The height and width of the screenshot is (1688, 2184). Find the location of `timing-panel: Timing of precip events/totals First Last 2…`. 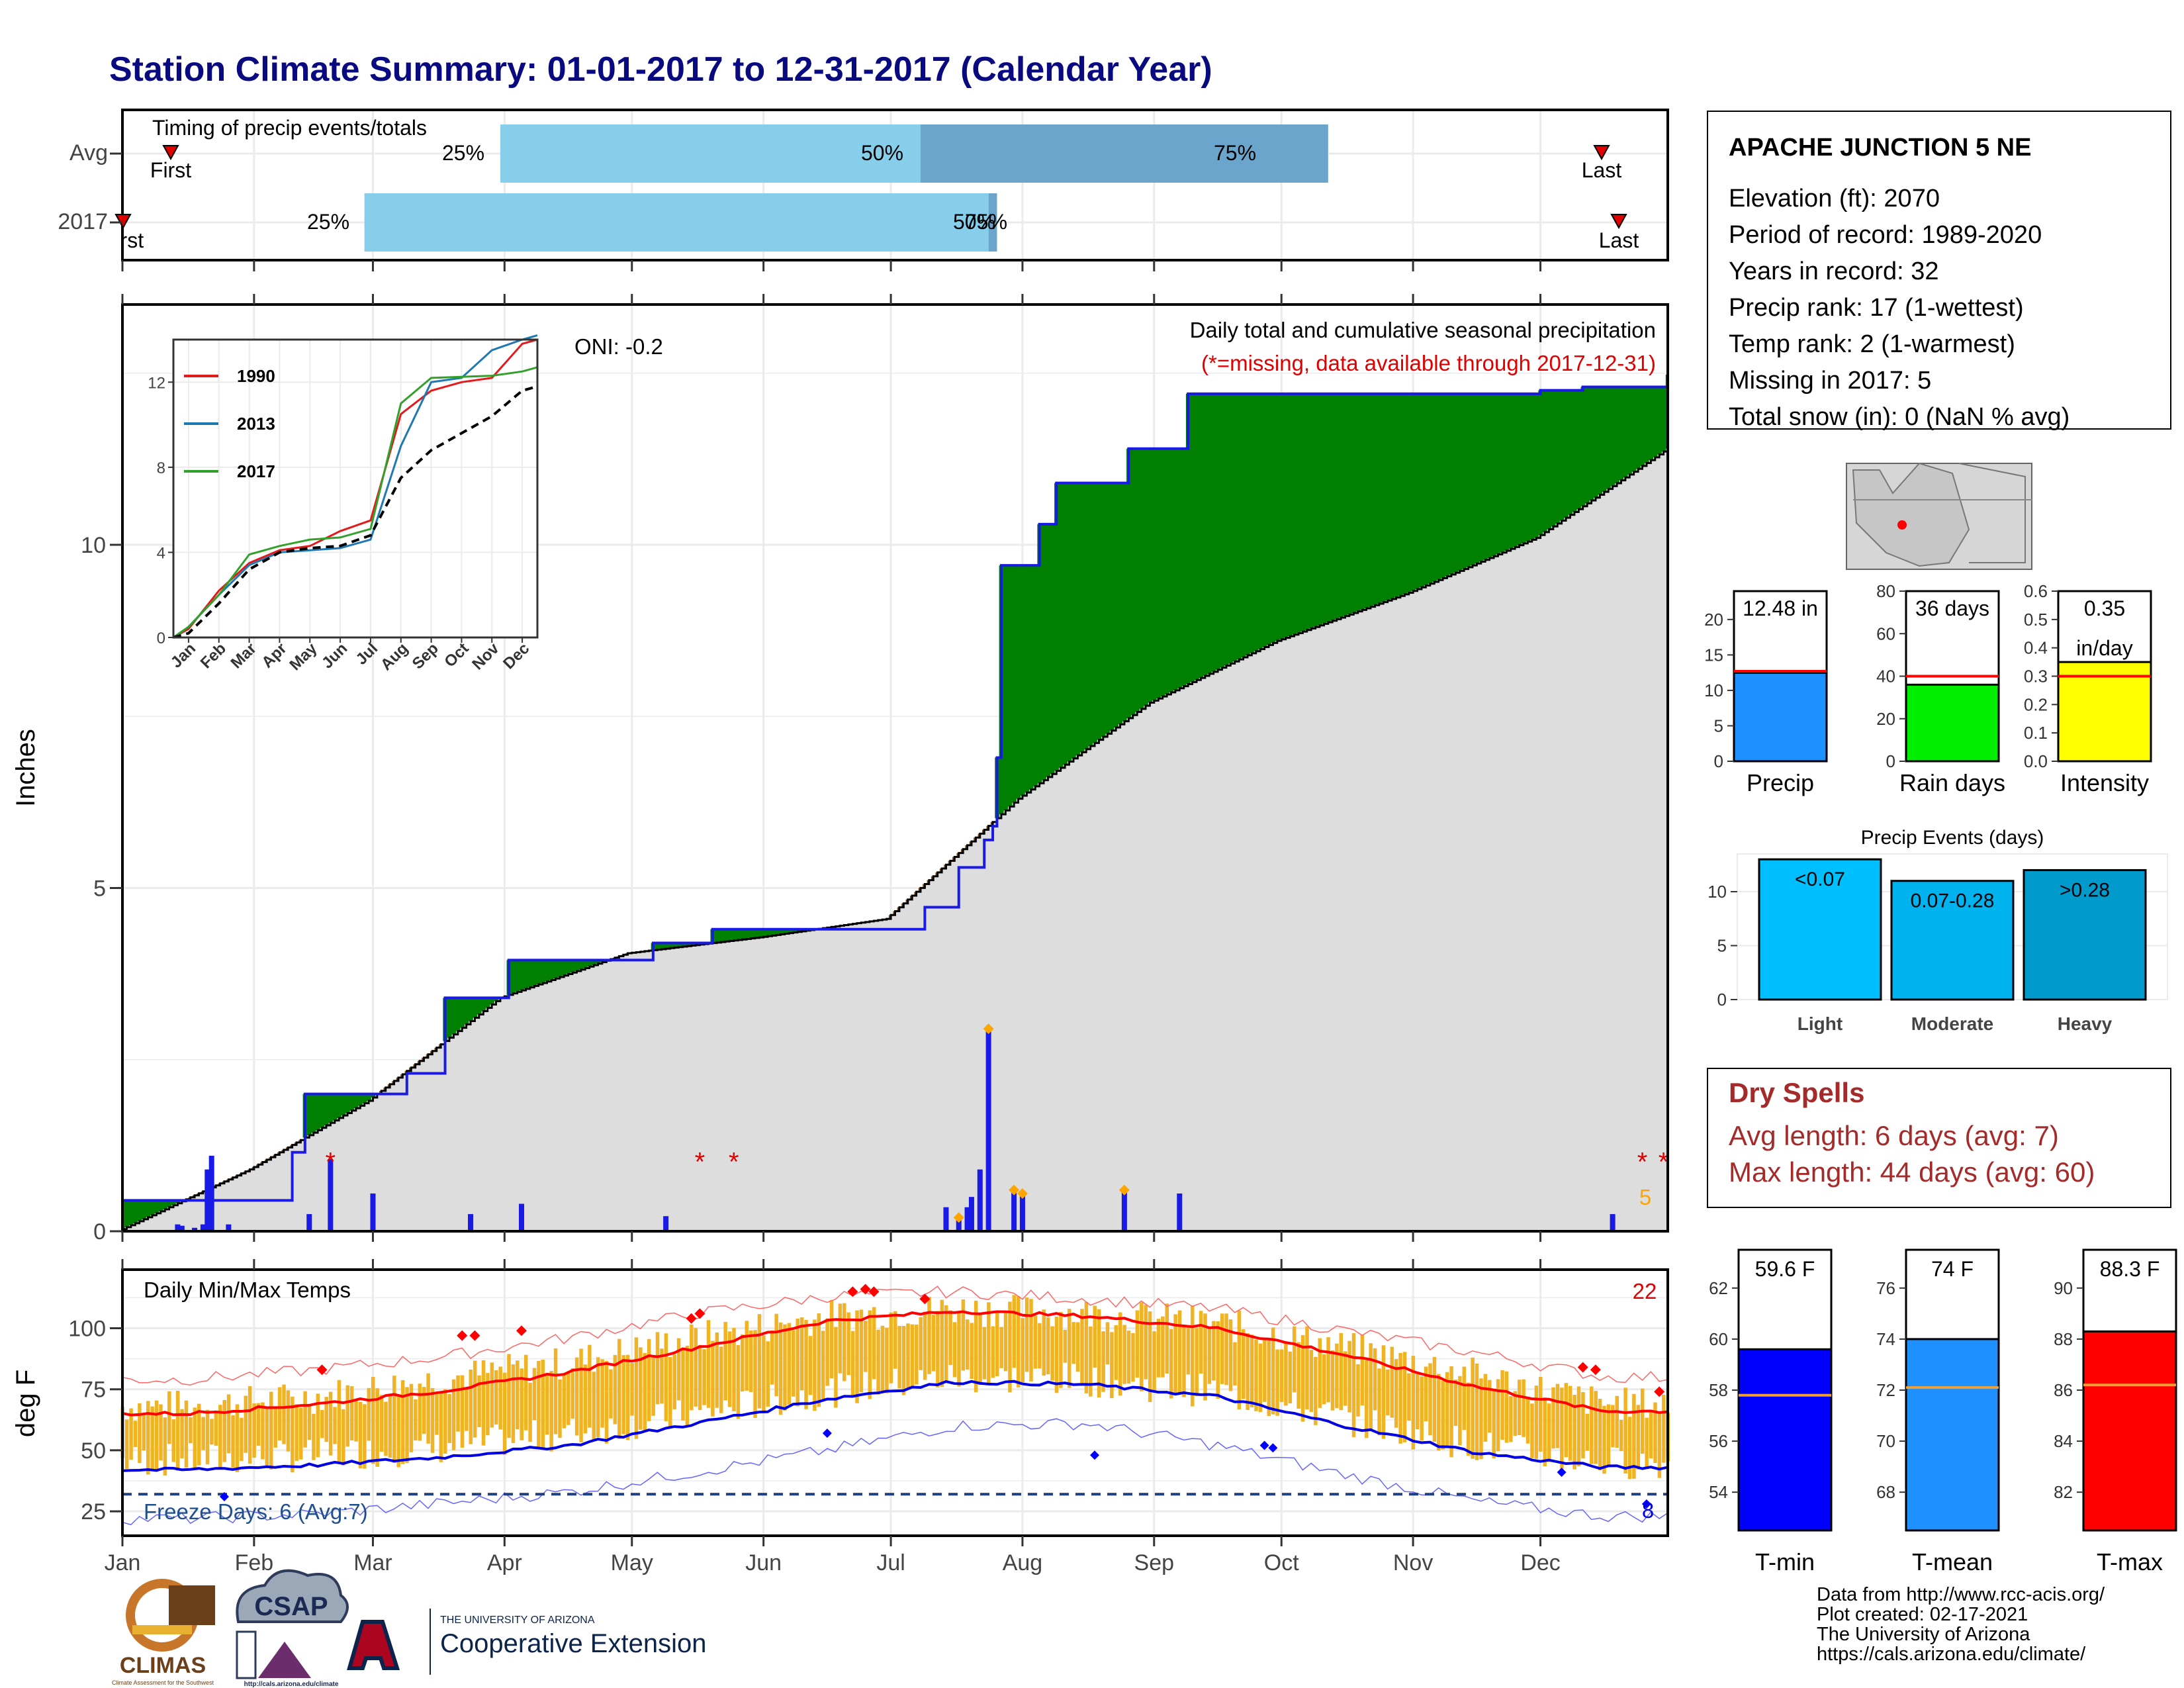

timing-panel: Timing of precip events/totals First Last 2… is located at coordinates (863, 190).